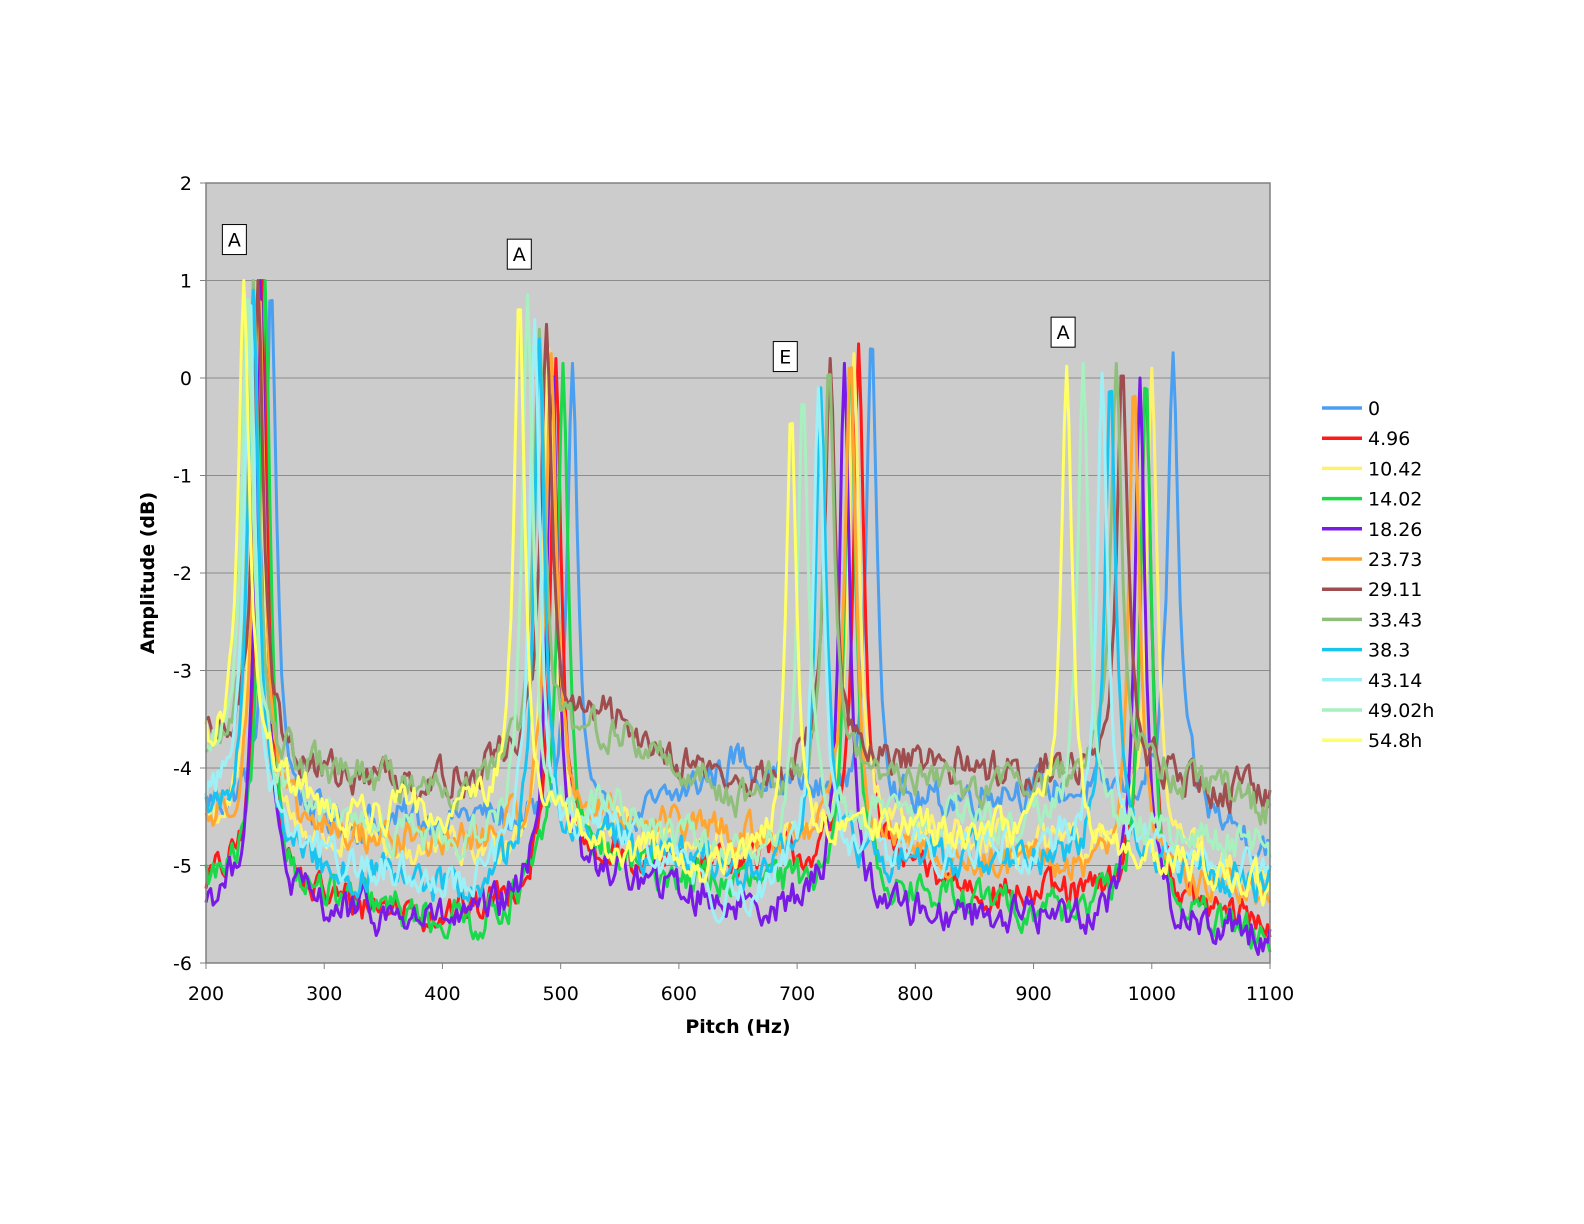  I want to click on legend-label: 29.11, so click(1395, 590).